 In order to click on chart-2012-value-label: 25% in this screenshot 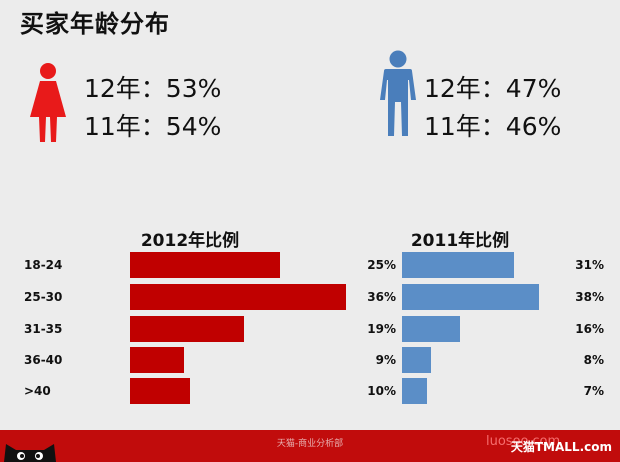, I will do `click(381, 265)`.